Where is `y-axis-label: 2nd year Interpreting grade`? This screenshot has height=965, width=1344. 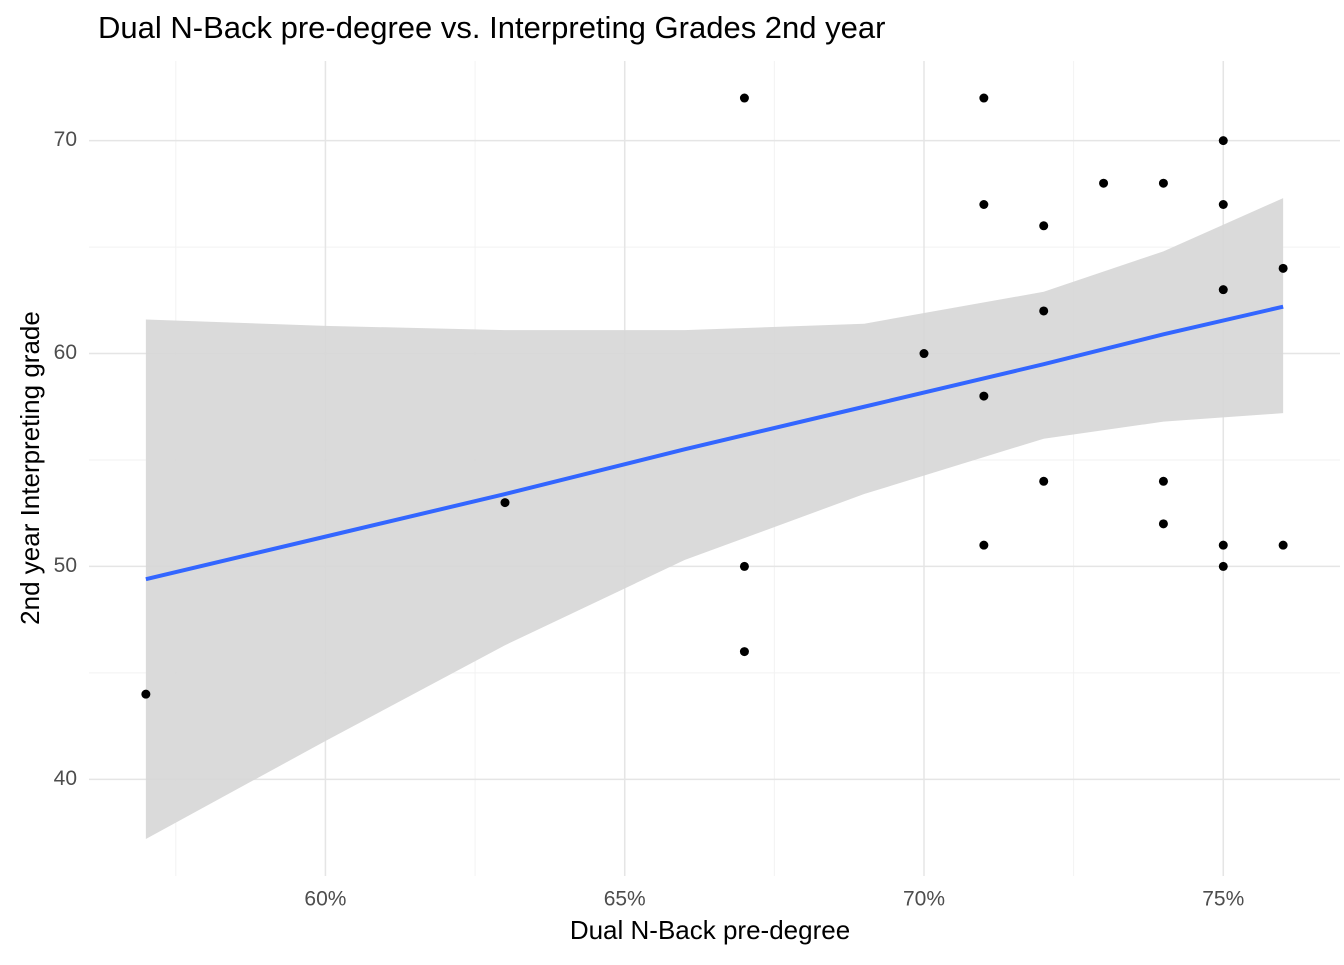
y-axis-label: 2nd year Interpreting grade is located at coordinates (30, 468).